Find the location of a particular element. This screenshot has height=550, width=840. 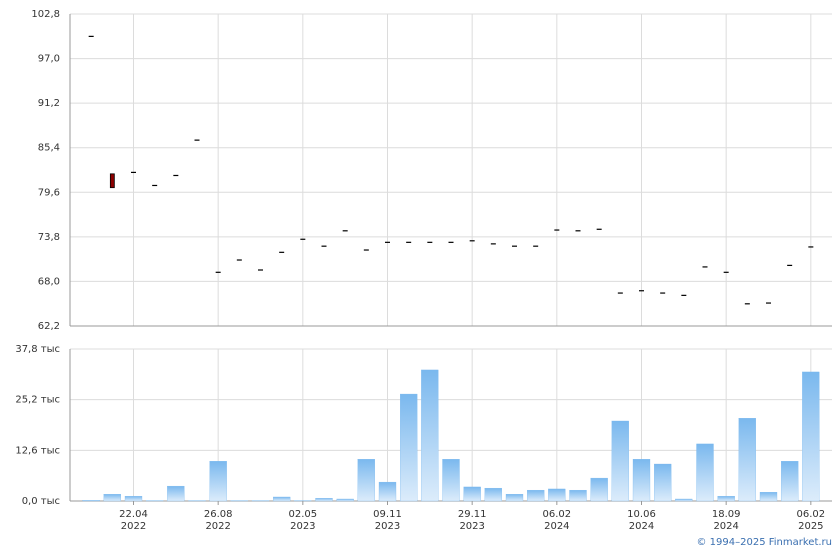

footer: © 1994–2025 Finmarket.ru is located at coordinates (764, 542).